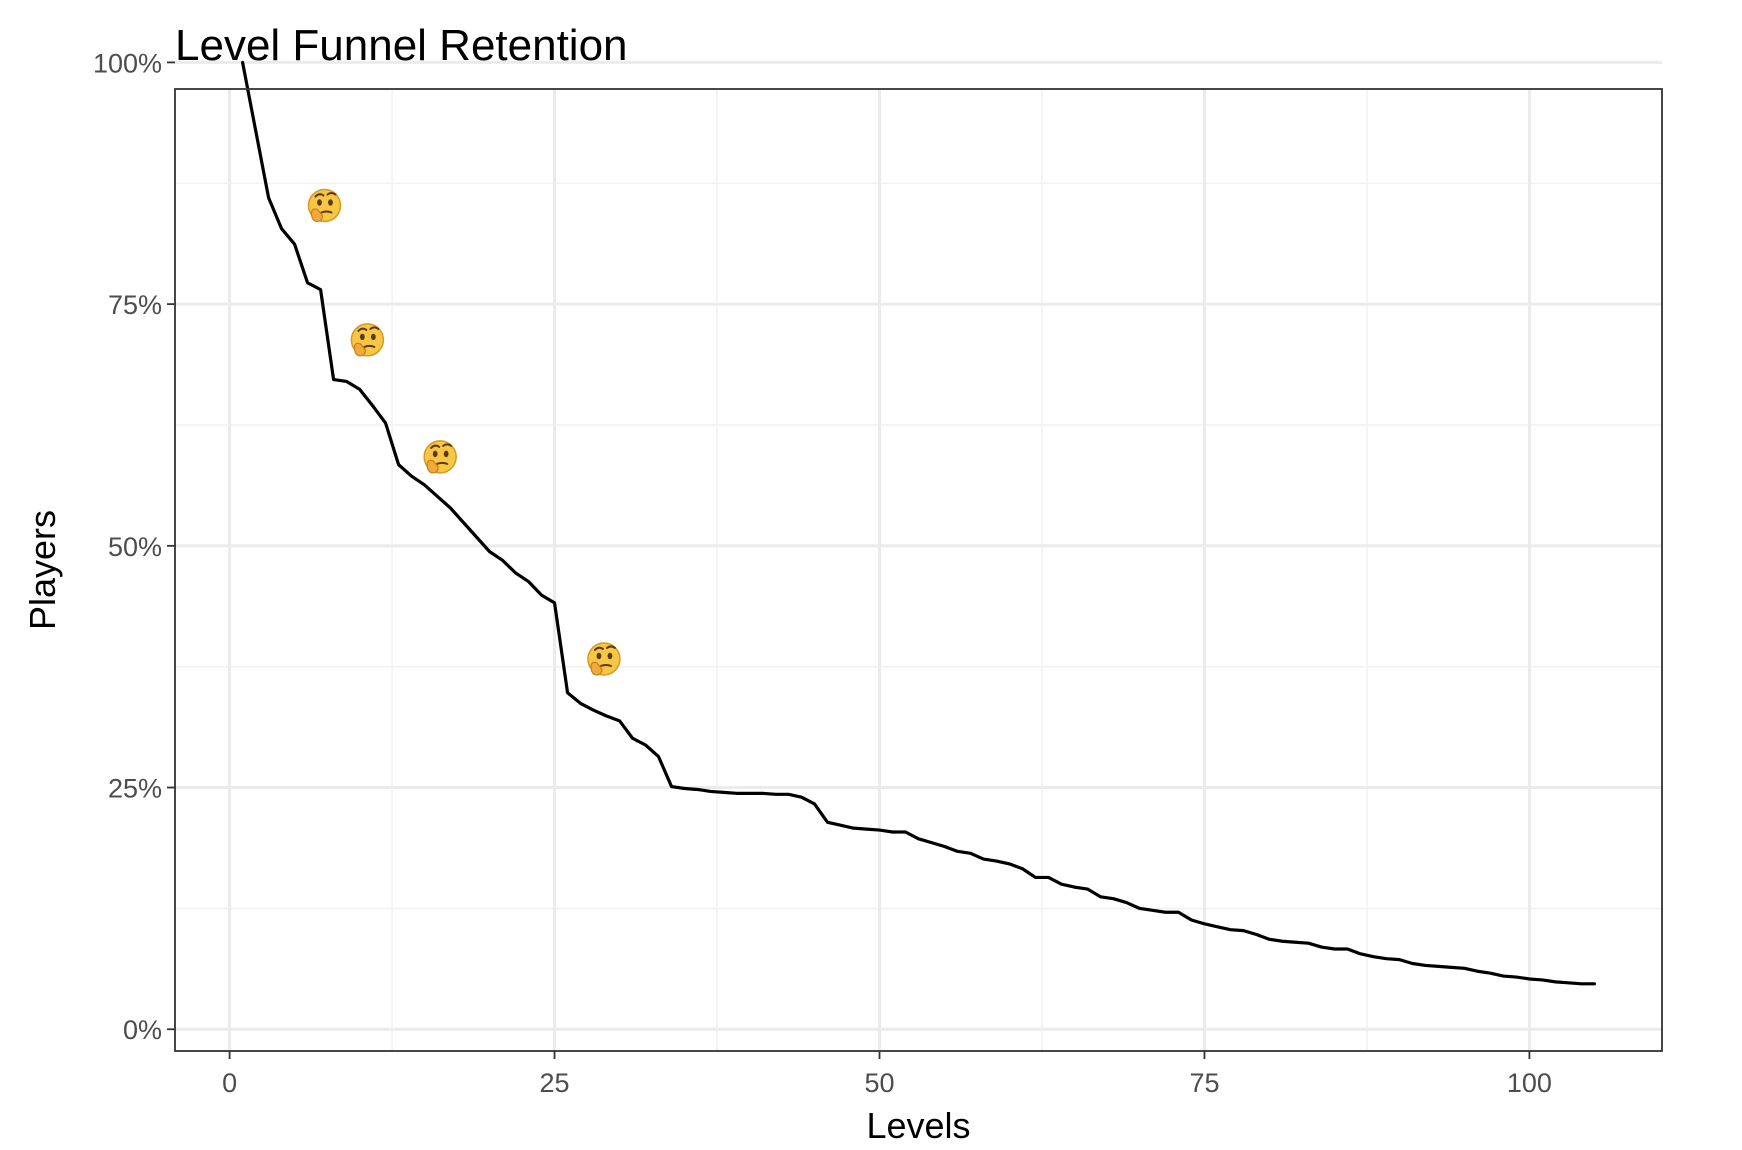  I want to click on x-tick-label: 100, so click(1529, 1083).